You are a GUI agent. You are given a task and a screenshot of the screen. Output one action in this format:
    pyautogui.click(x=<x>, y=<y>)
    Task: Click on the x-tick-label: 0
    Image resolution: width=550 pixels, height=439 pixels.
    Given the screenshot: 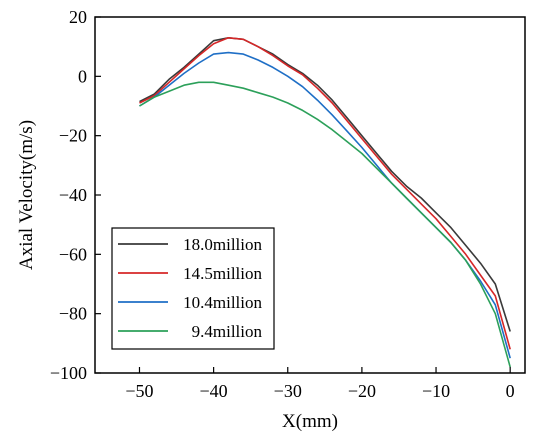 What is the action you would take?
    pyautogui.click(x=510, y=391)
    